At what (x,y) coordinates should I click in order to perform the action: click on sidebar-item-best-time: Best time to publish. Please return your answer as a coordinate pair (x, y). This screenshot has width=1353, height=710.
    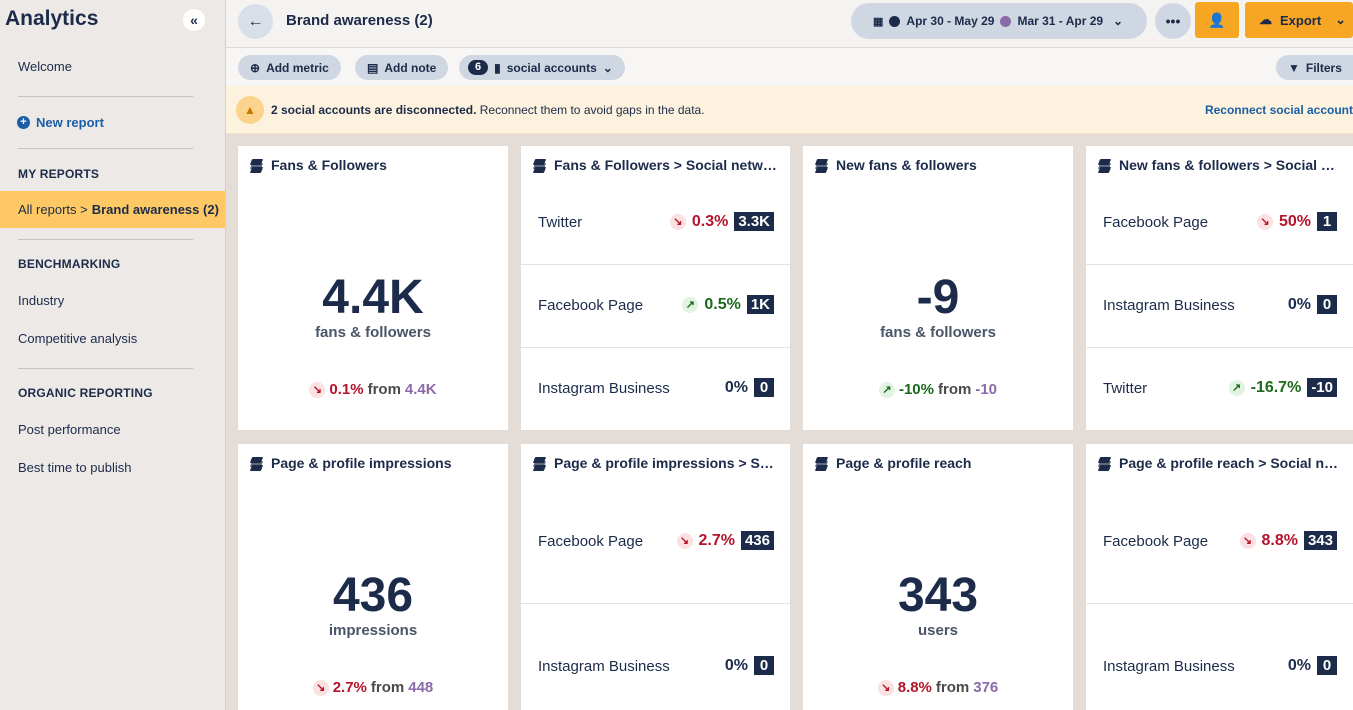
    Looking at the image, I should click on (75, 467).